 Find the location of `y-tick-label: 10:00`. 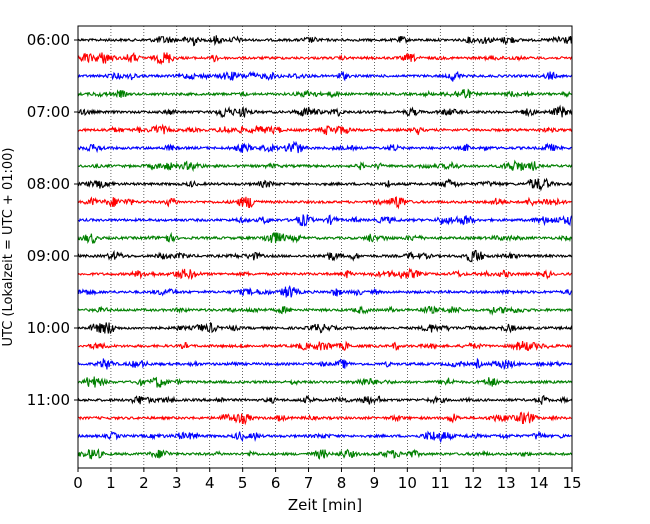

y-tick-label: 10:00 is located at coordinates (48, 328).